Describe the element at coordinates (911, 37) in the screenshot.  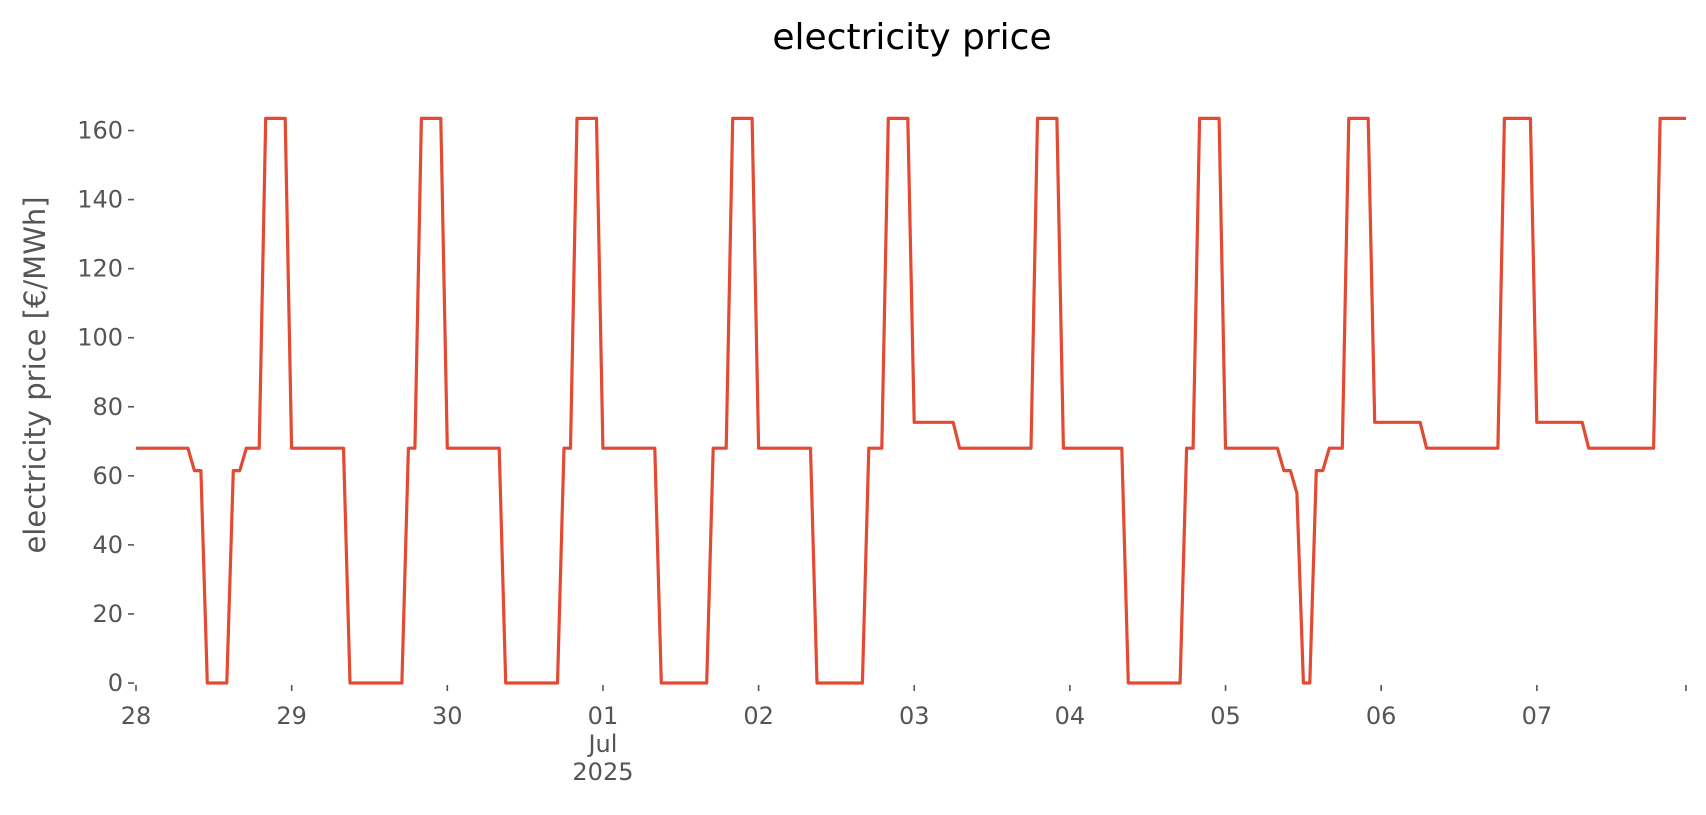
I see `chart-title: electricity price` at that location.